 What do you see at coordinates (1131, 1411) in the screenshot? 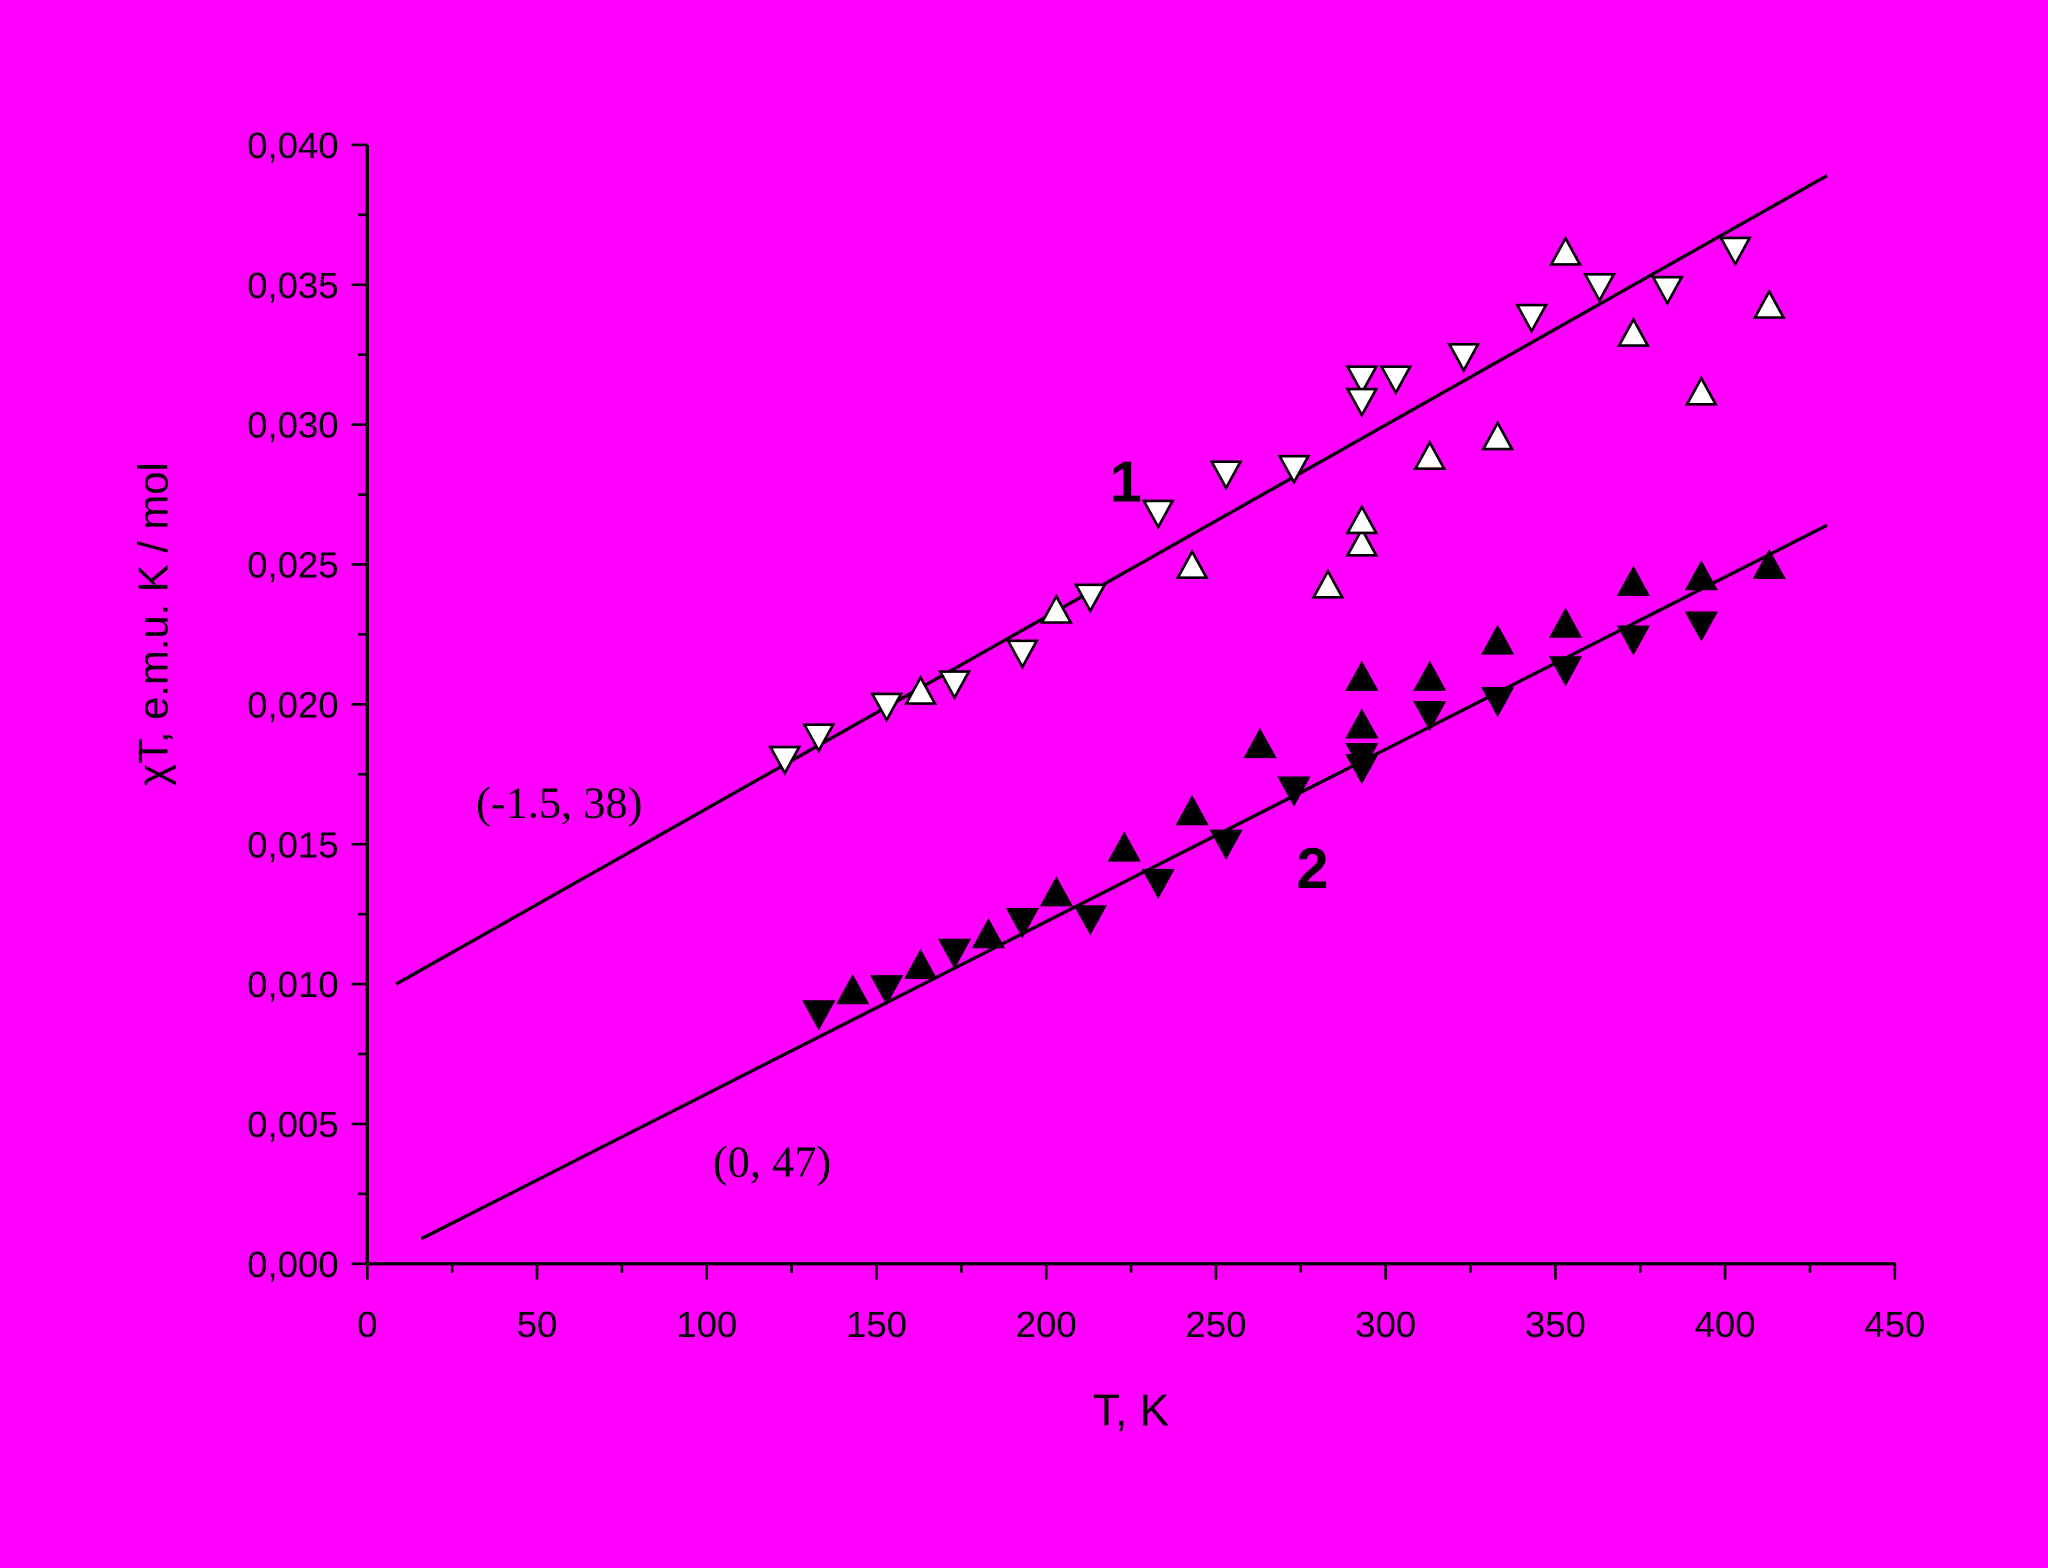
I see `x-axis-label: T, K` at bounding box center [1131, 1411].